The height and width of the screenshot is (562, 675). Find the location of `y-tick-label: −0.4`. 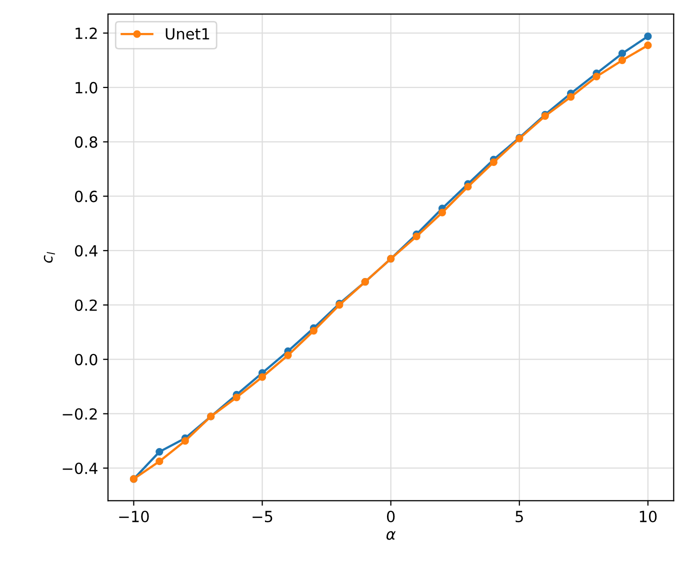

y-tick-label: −0.4 is located at coordinates (80, 468).